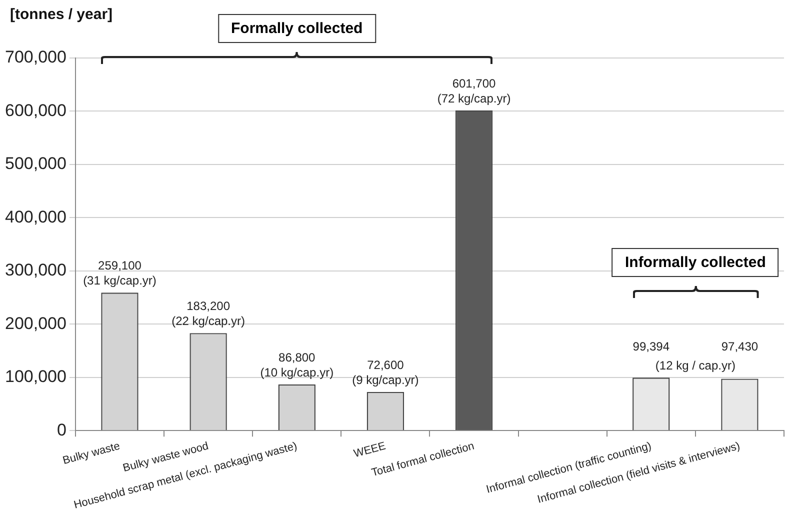 The height and width of the screenshot is (517, 794). I want to click on y-axis-title: [tonnes / year], so click(61, 14).